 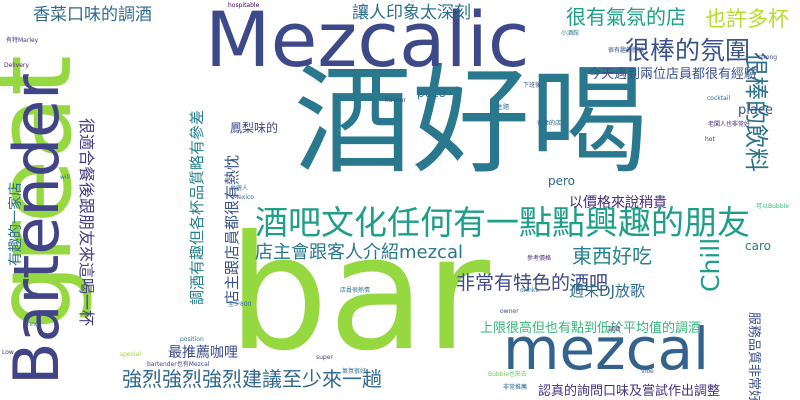 I want to click on word-position: position, so click(x=192, y=339).